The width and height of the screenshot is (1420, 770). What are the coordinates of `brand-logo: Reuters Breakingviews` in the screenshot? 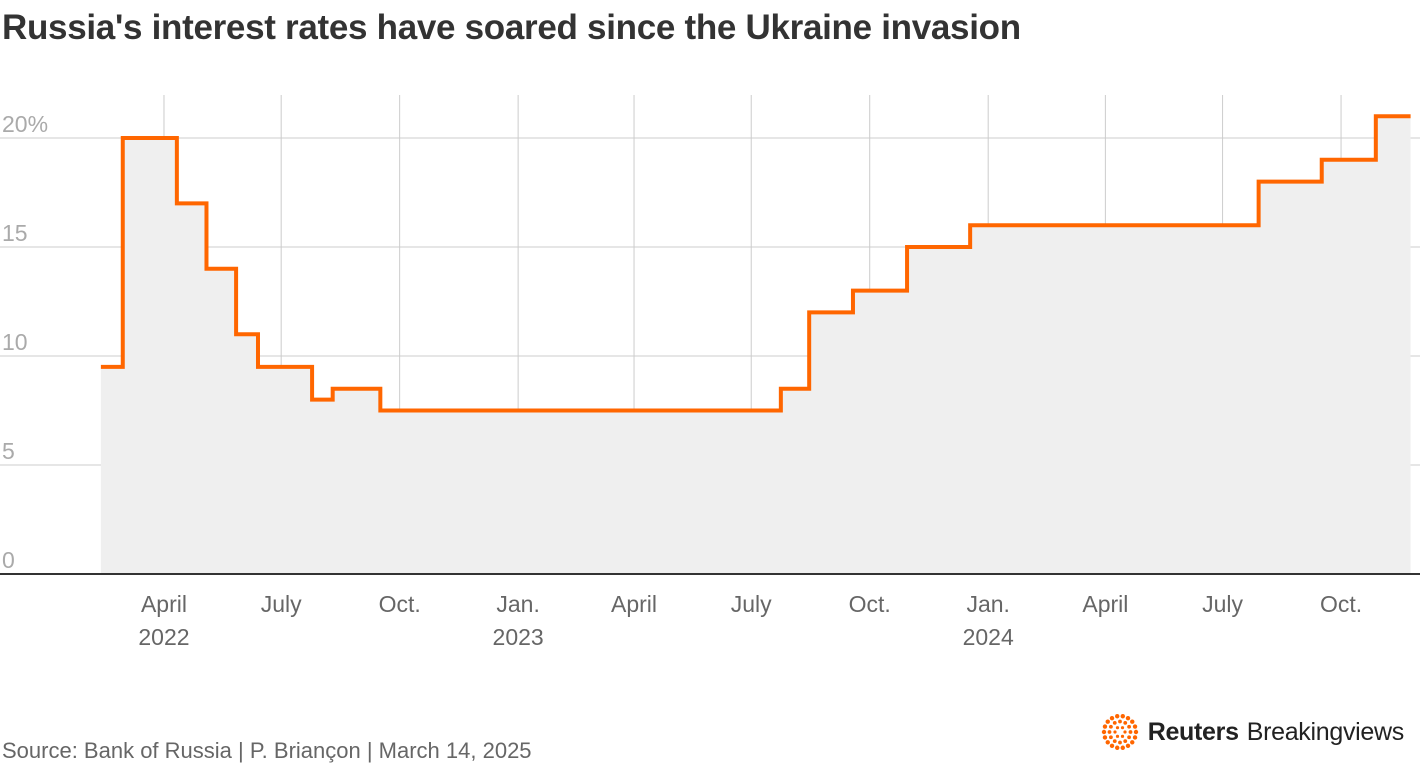 It's located at (1252, 732).